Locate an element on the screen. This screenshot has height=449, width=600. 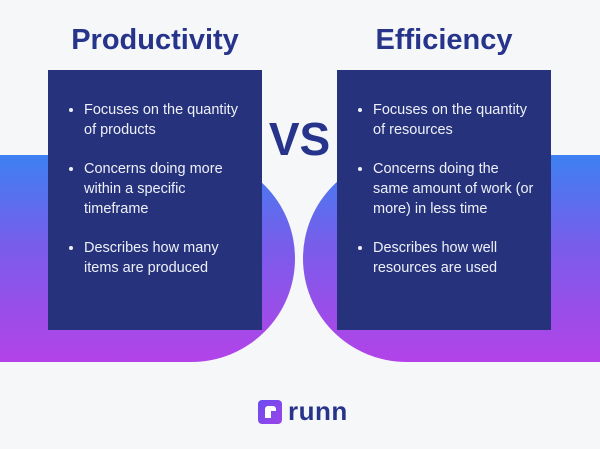
brand-name: runn is located at coordinates (318, 411).